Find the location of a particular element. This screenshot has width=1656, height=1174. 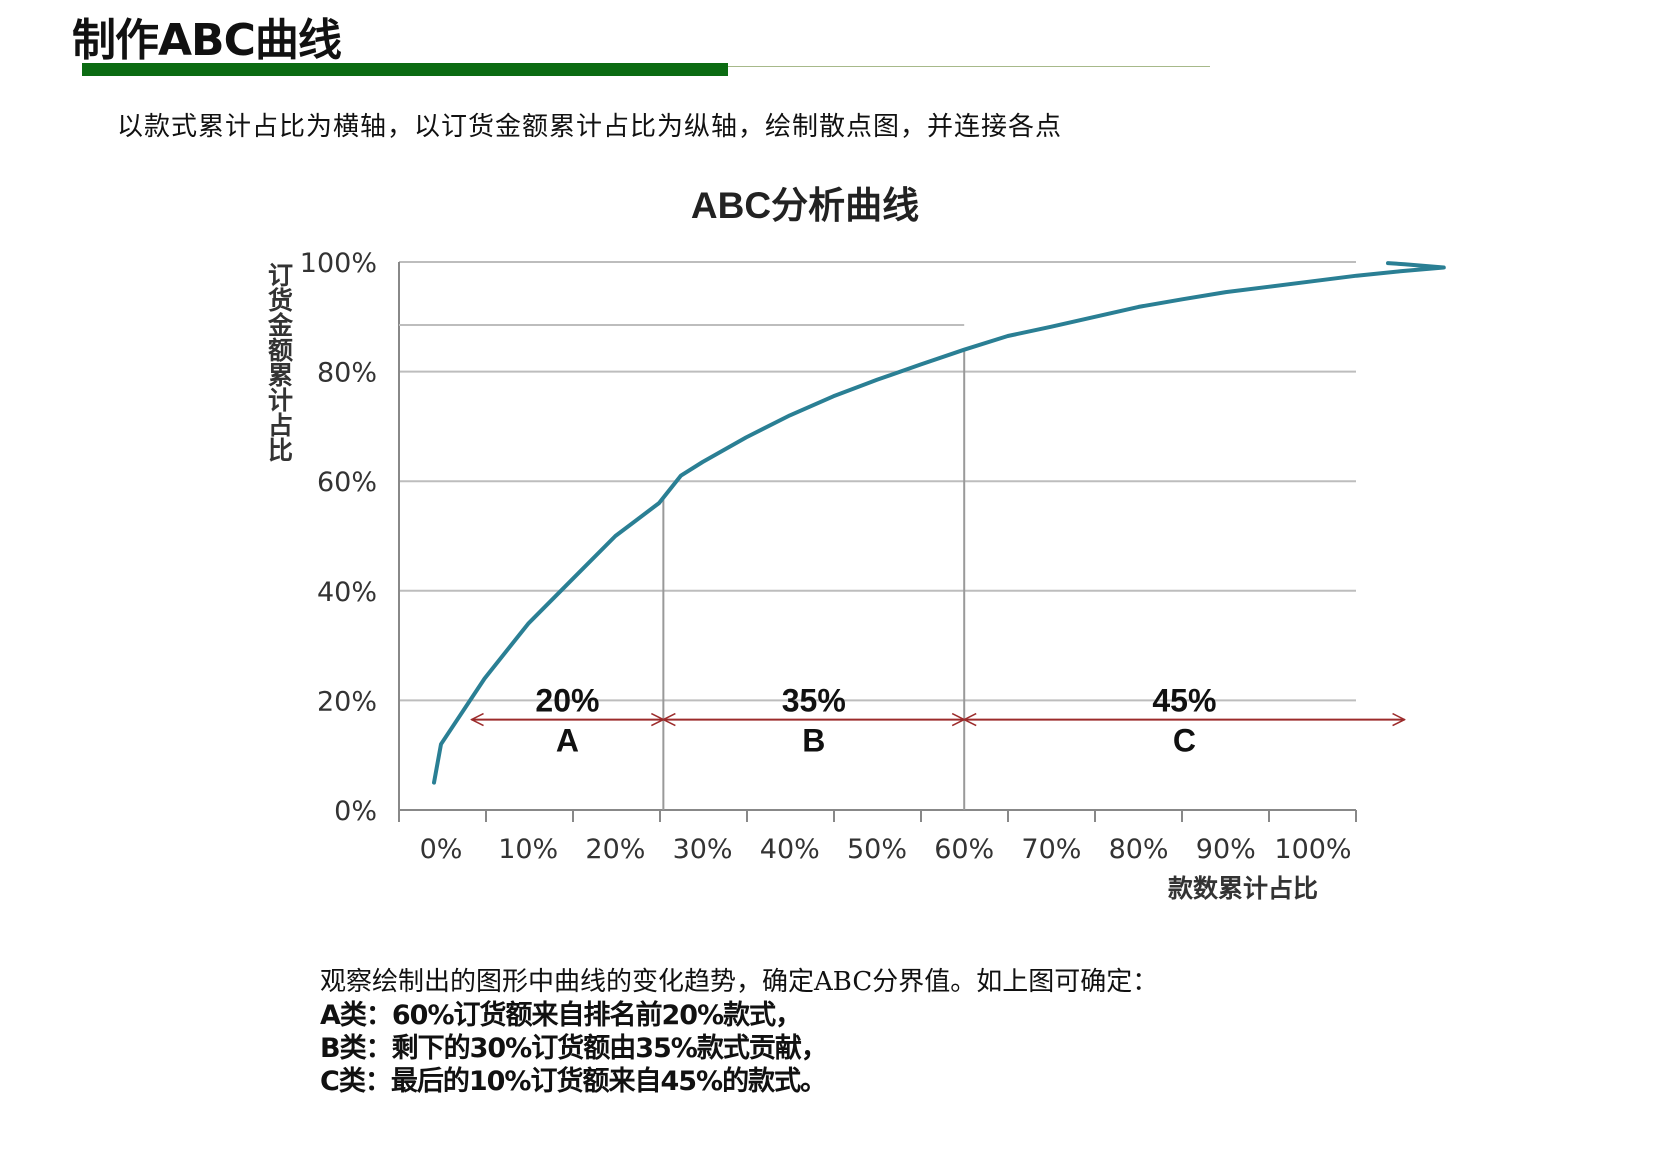

notes-lead: 观察绘制出的图形中曲线的变化趋势，确定ABC分界值。如上图可确定： is located at coordinates (739, 982).